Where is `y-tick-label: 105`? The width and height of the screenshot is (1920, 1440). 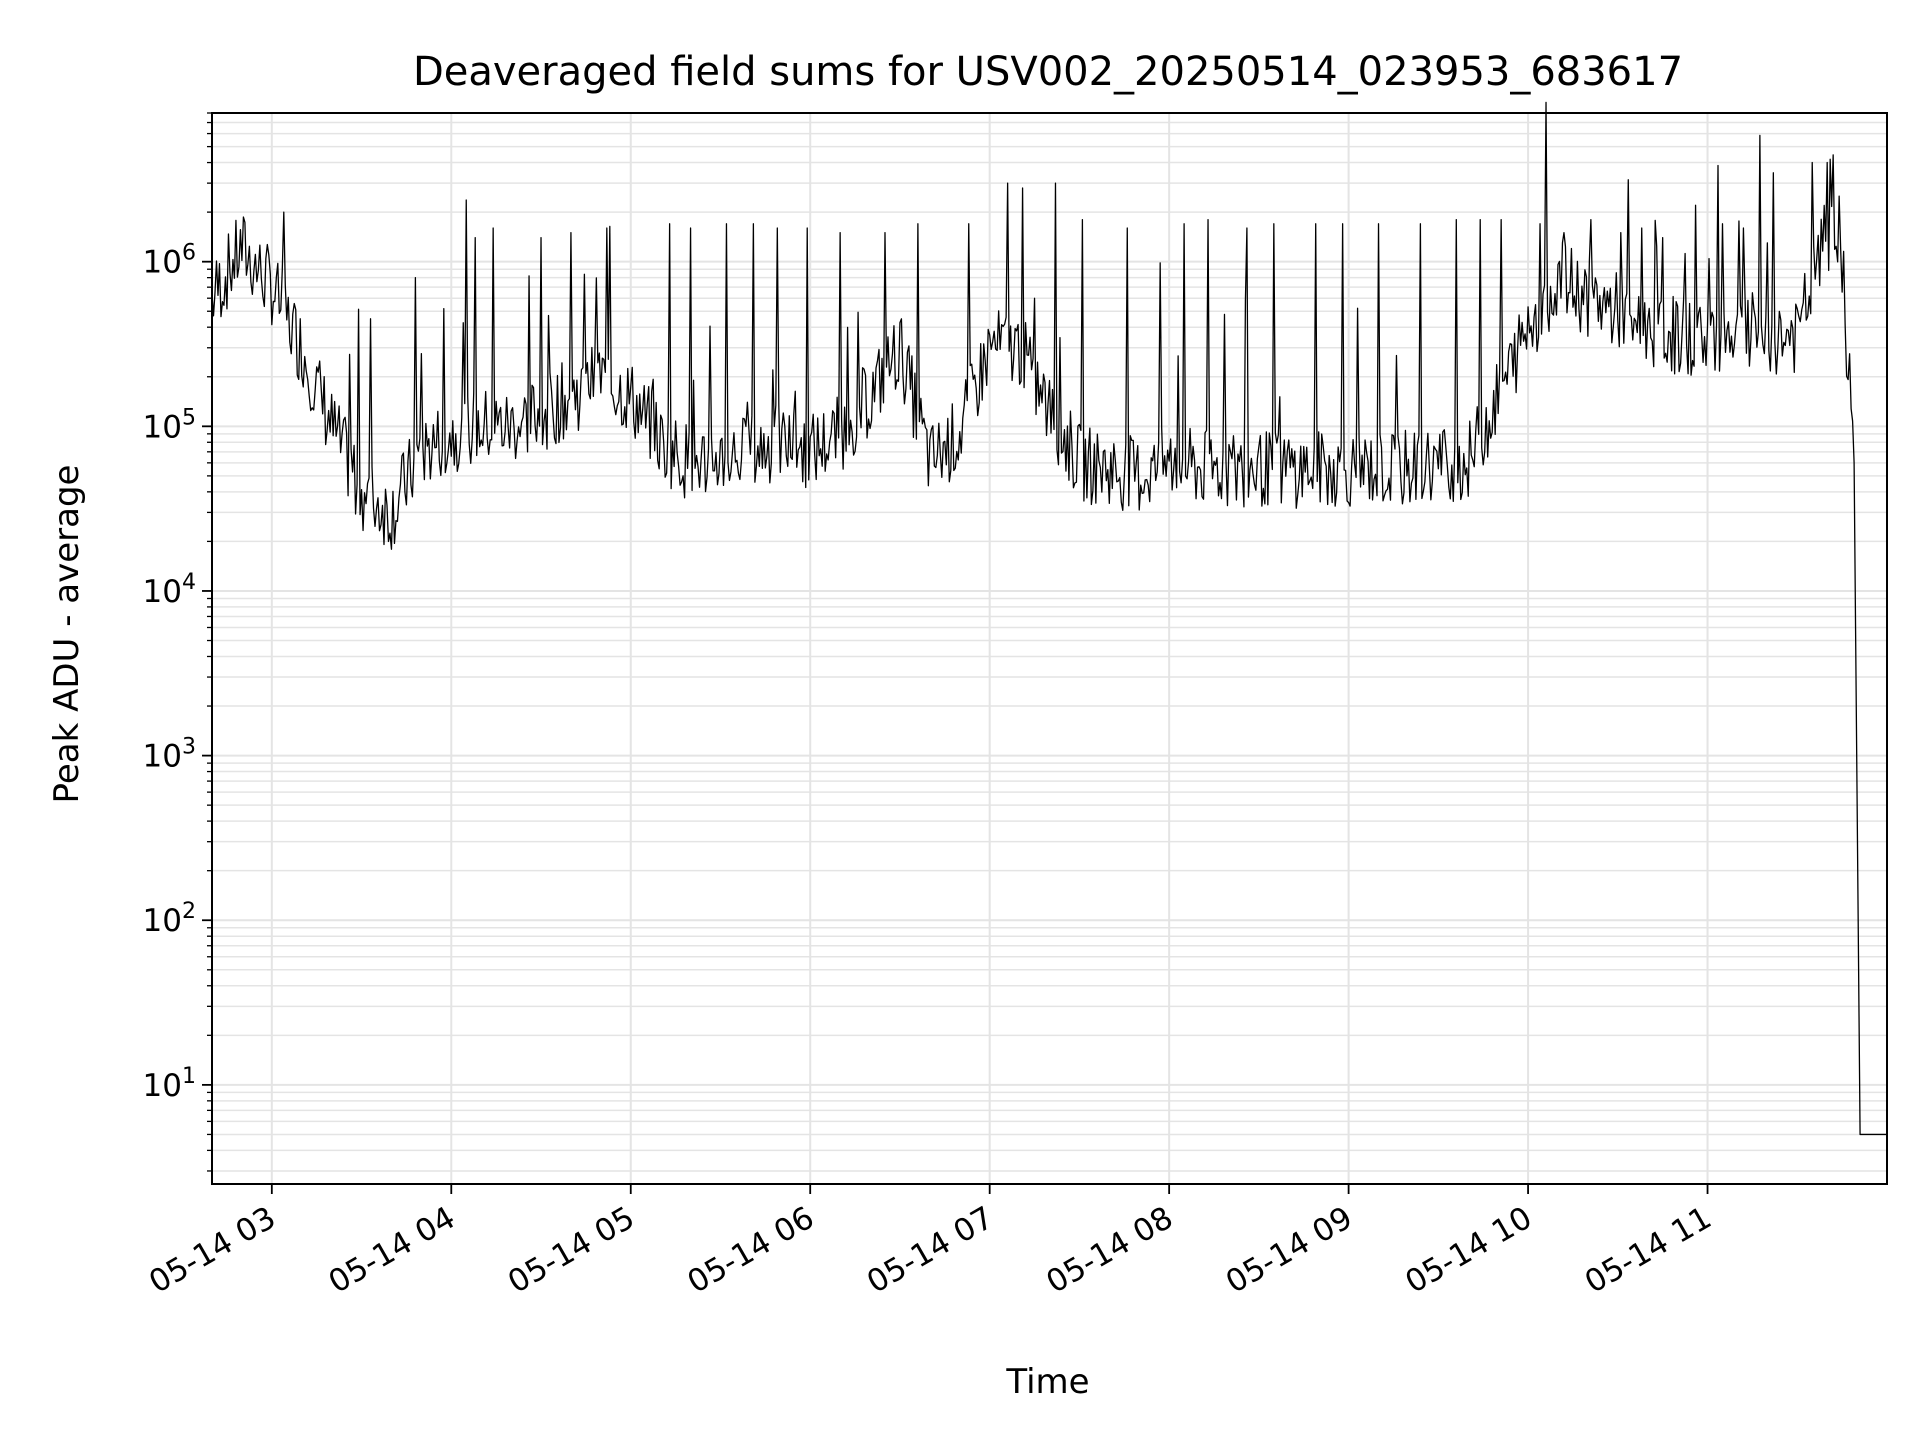 y-tick-label: 105 is located at coordinates (169, 425).